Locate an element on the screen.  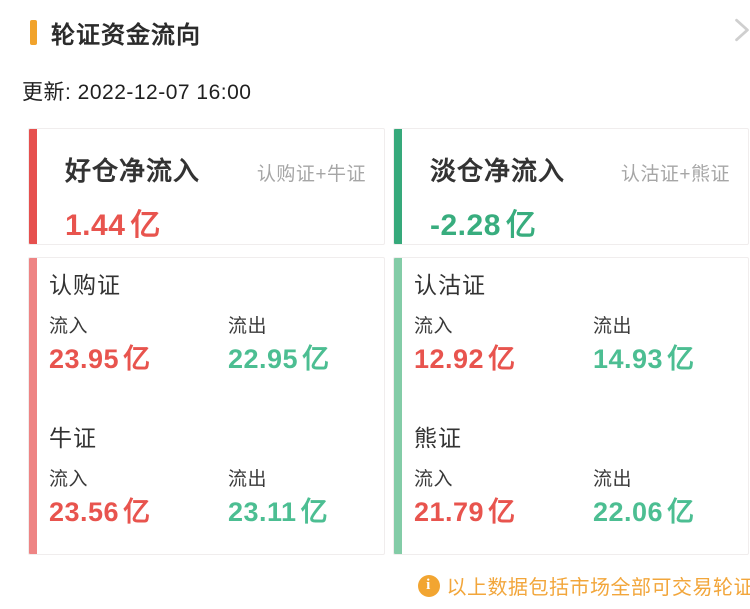
inflow-number: 23.56 is located at coordinates (84, 512).